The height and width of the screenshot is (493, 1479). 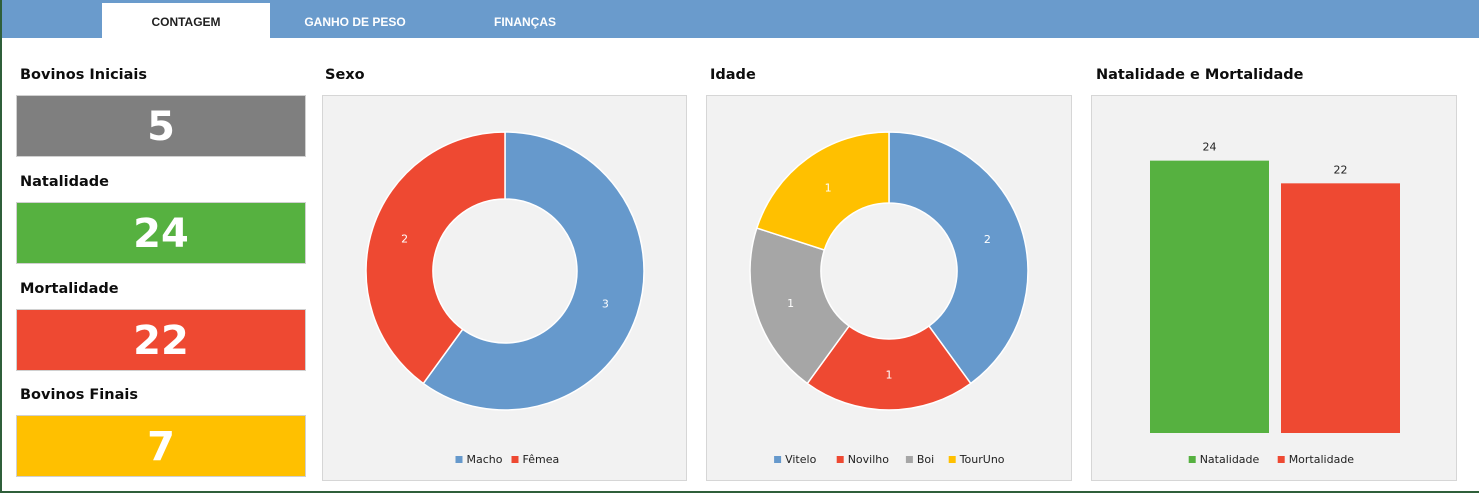 What do you see at coordinates (987, 239) in the screenshot?
I see `data-label-vitelo: 2` at bounding box center [987, 239].